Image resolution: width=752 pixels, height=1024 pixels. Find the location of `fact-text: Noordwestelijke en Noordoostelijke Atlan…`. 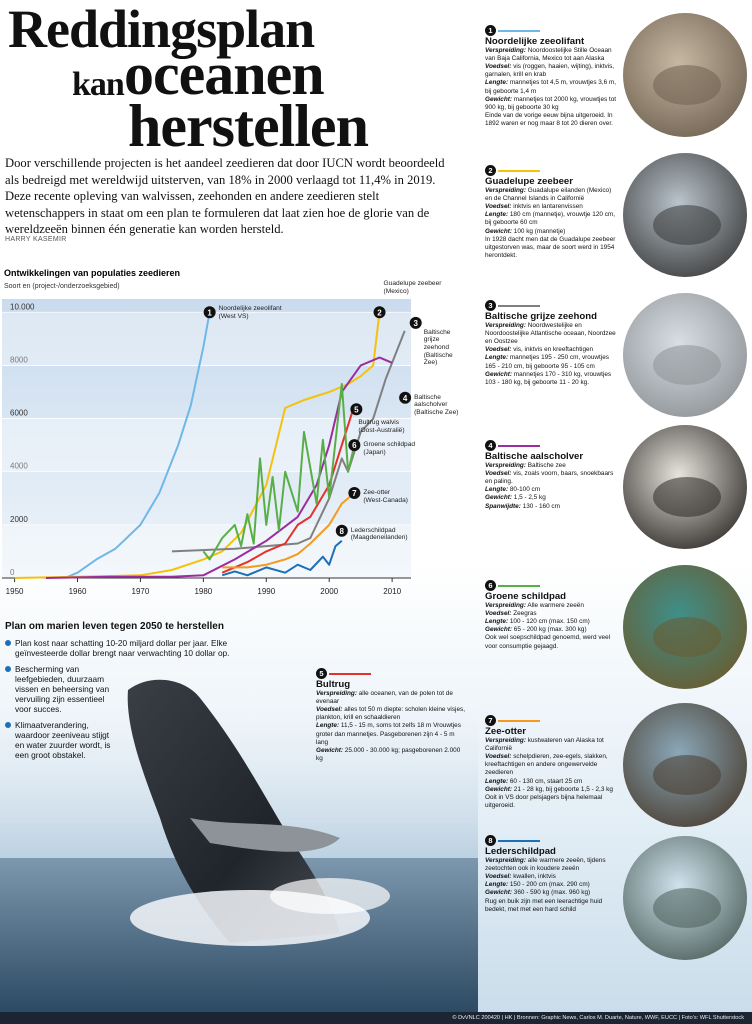

fact-text: Noordwestelijke en Noordoostelijke Atlan… is located at coordinates (550, 334).